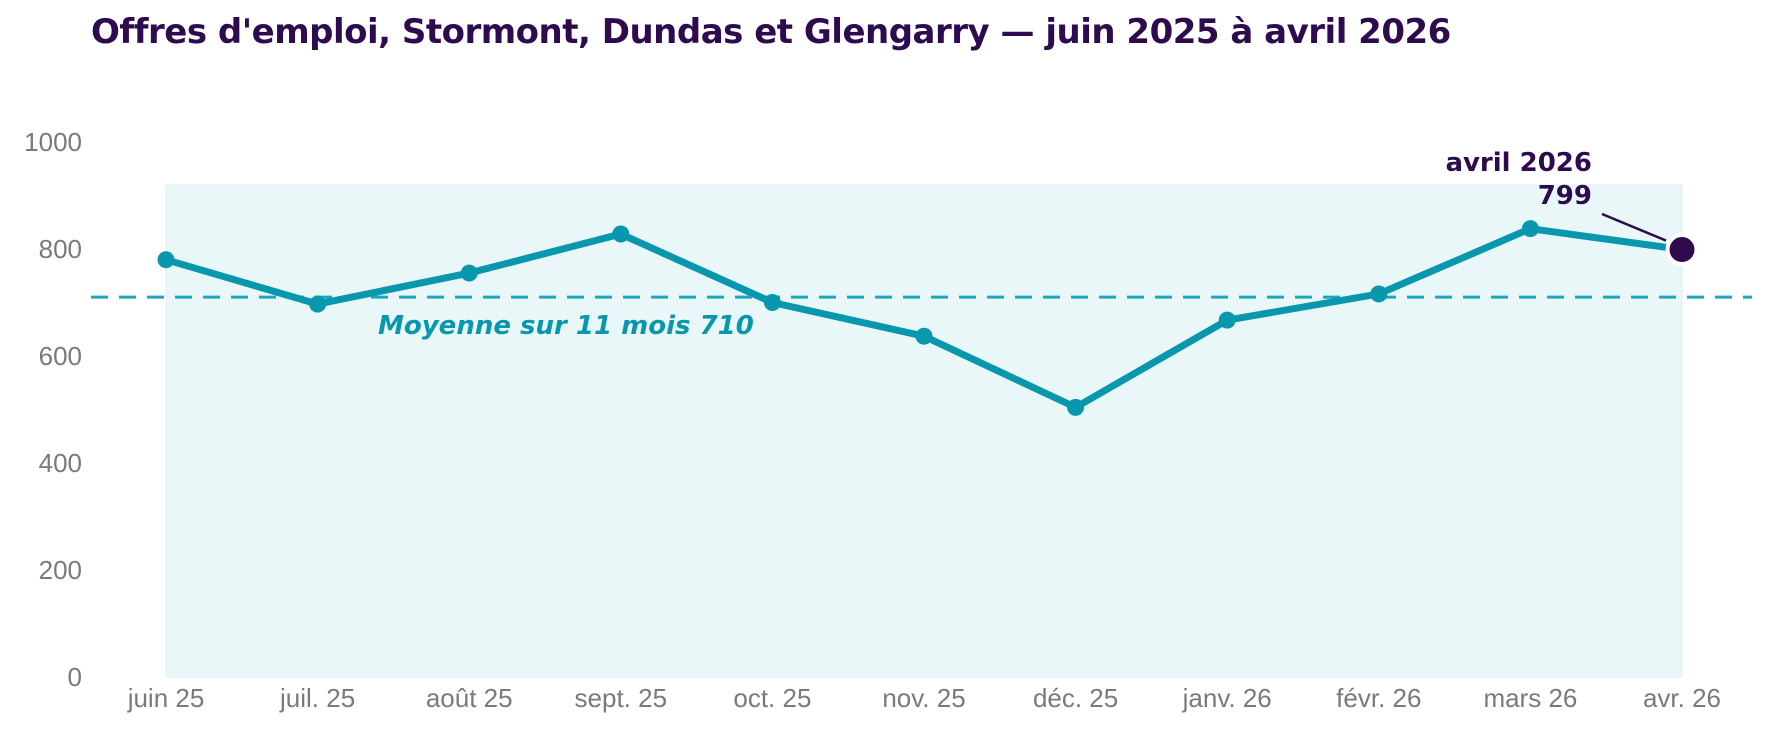 Image resolution: width=1771 pixels, height=729 pixels. I want to click on x-tick-label: févr. 26, so click(1378, 698).